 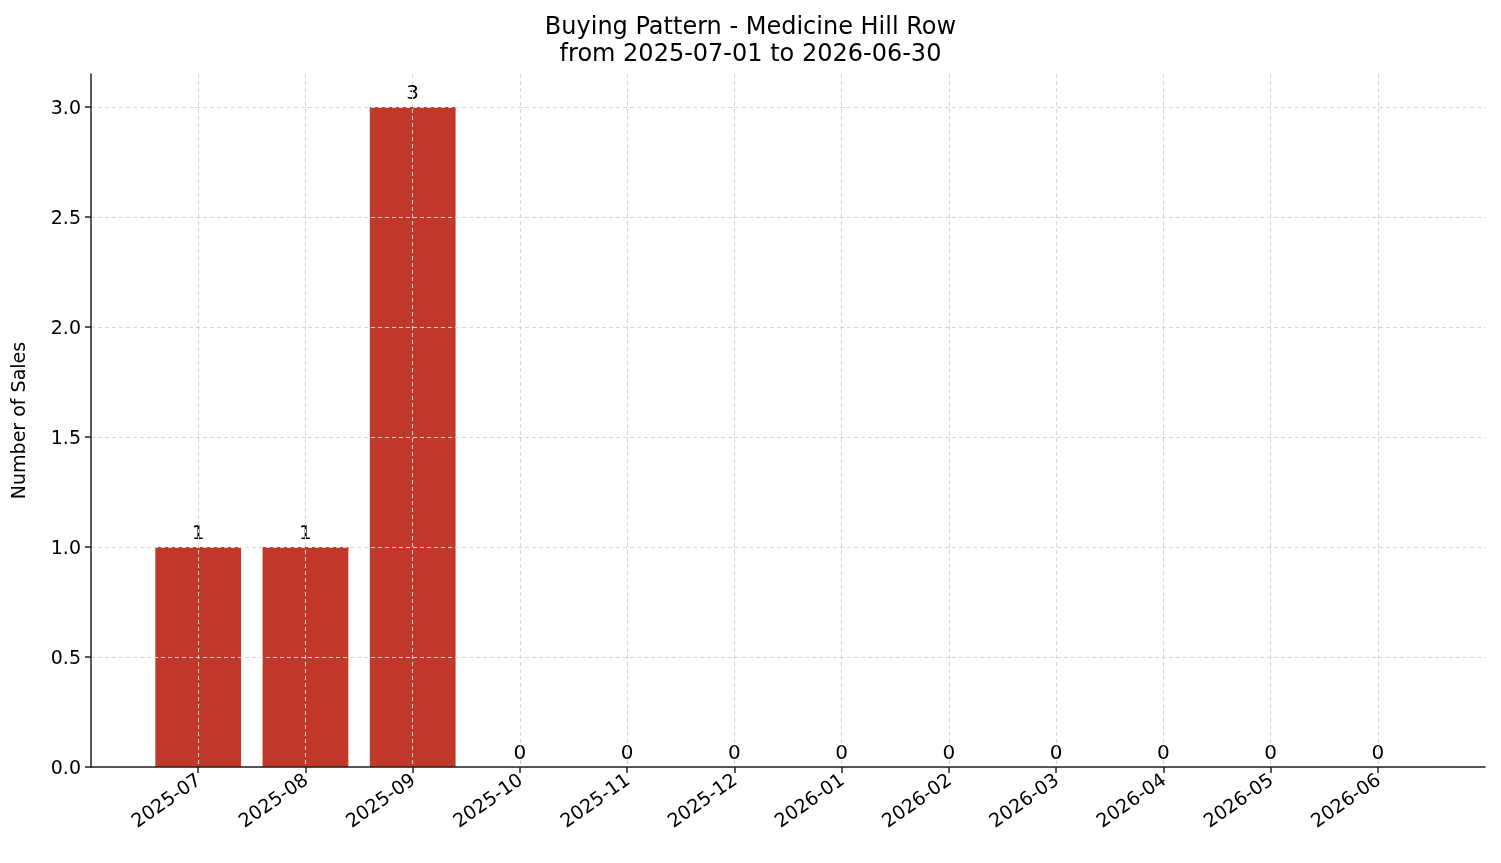 I want to click on y-tick-label: 1.0, so click(x=65, y=547).